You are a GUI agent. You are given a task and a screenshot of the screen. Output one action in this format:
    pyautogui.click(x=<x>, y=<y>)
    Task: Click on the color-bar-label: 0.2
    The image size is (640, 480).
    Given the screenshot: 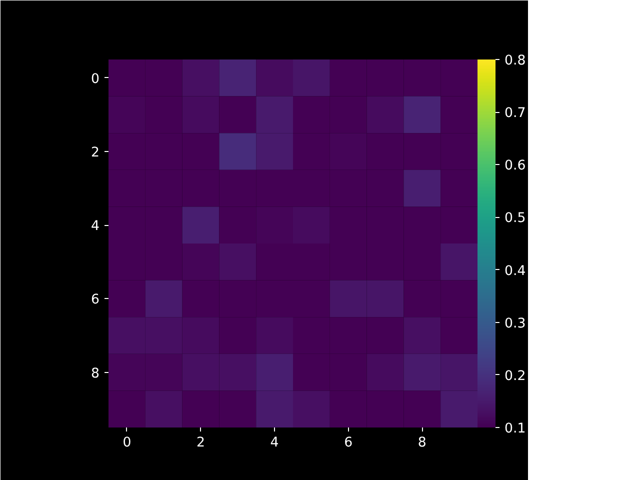 What is the action you would take?
    pyautogui.click(x=515, y=376)
    